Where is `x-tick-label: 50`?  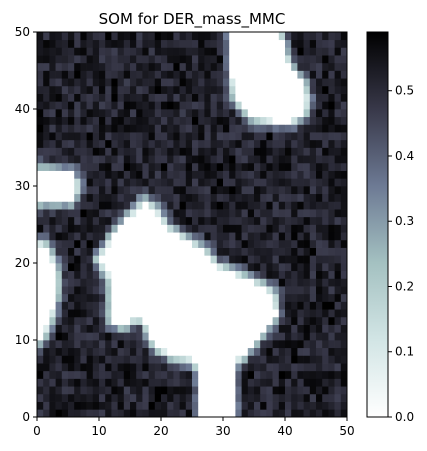 x-tick-label: 50 is located at coordinates (346, 431).